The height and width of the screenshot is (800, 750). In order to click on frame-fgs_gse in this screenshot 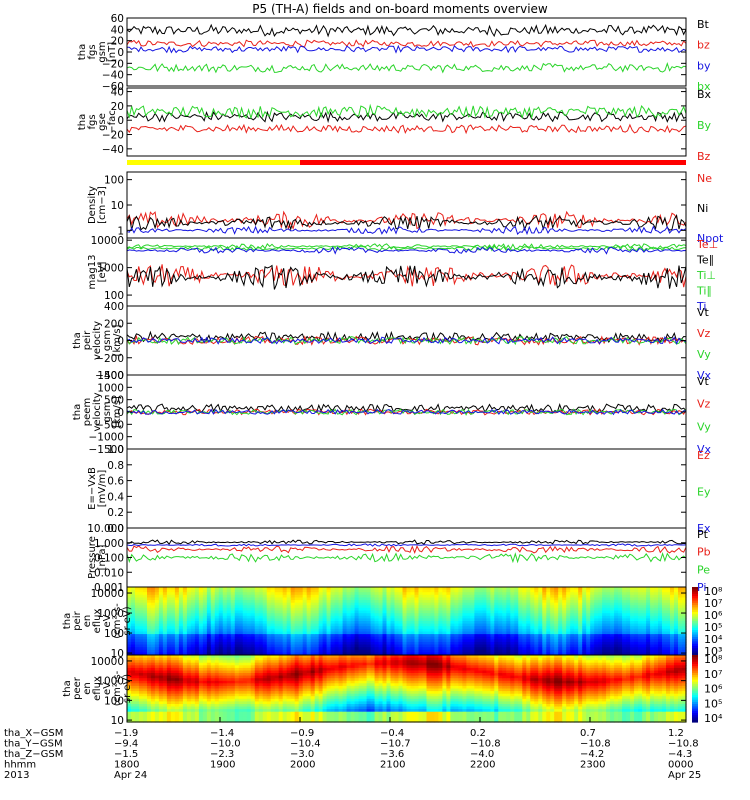, I will do `click(406, 122)`.